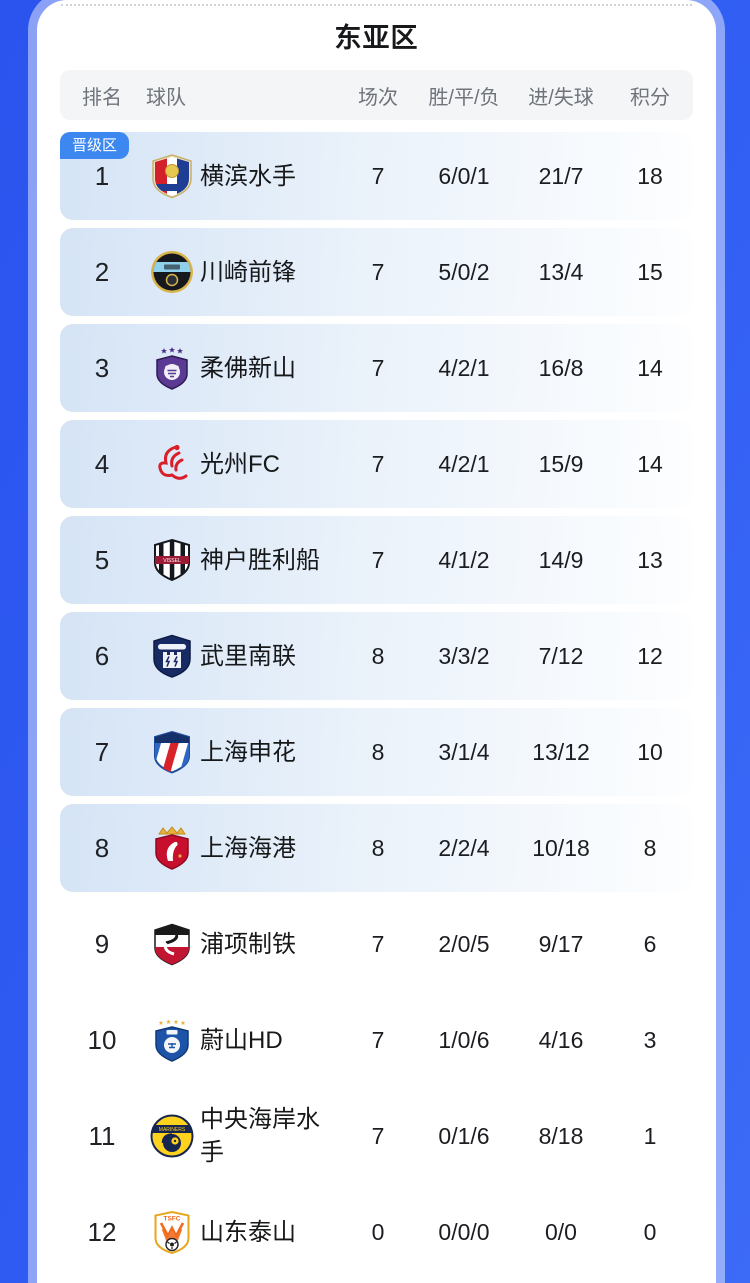 Image resolution: width=750 pixels, height=1283 pixels. I want to click on goals-cell: 13/12, so click(561, 751).